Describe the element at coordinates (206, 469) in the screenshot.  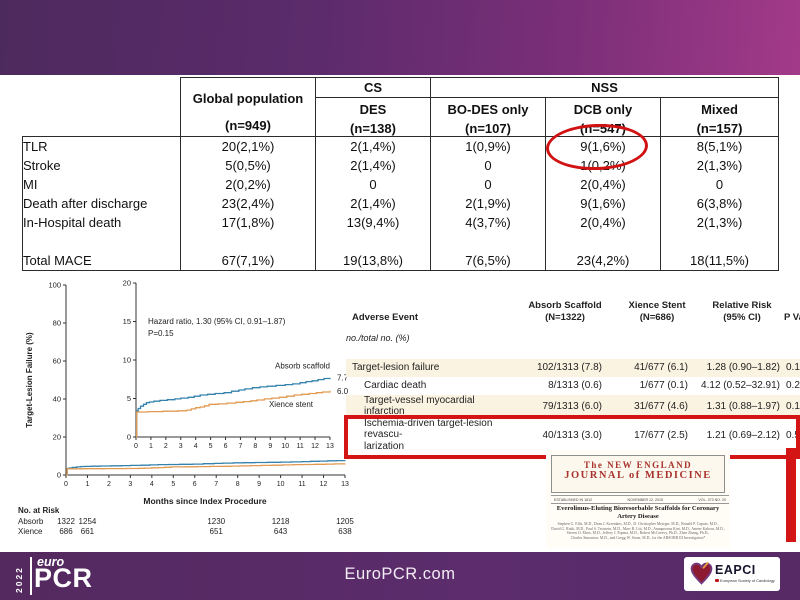
I see `main-curve-xience` at that location.